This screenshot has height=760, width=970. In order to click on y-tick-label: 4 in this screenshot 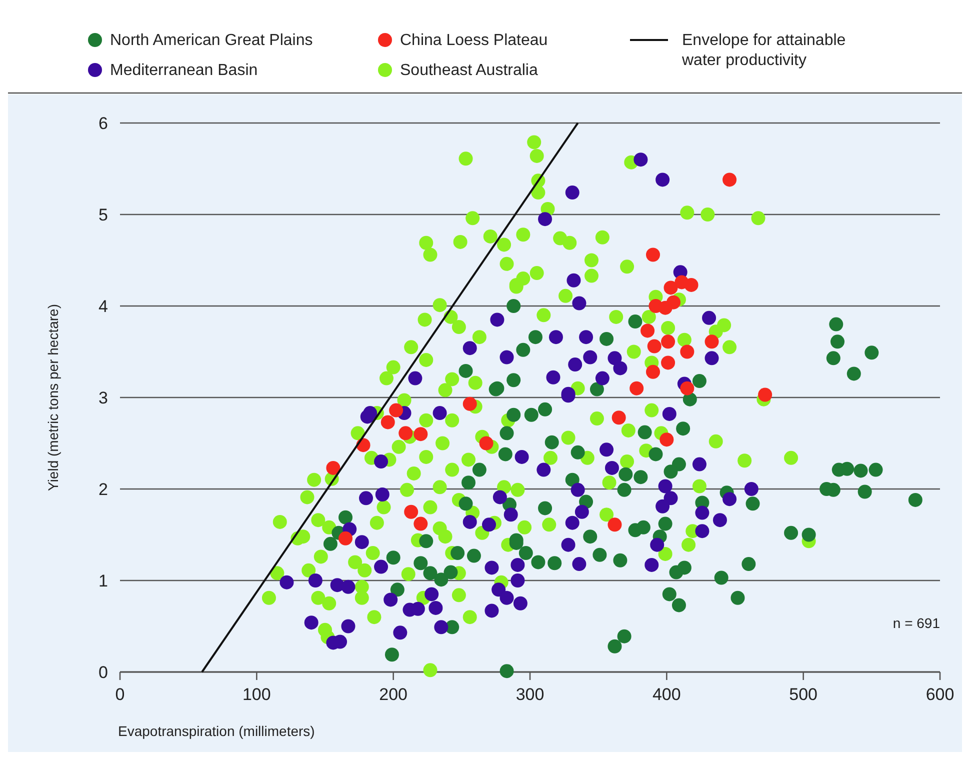, I will do `click(103, 306)`.